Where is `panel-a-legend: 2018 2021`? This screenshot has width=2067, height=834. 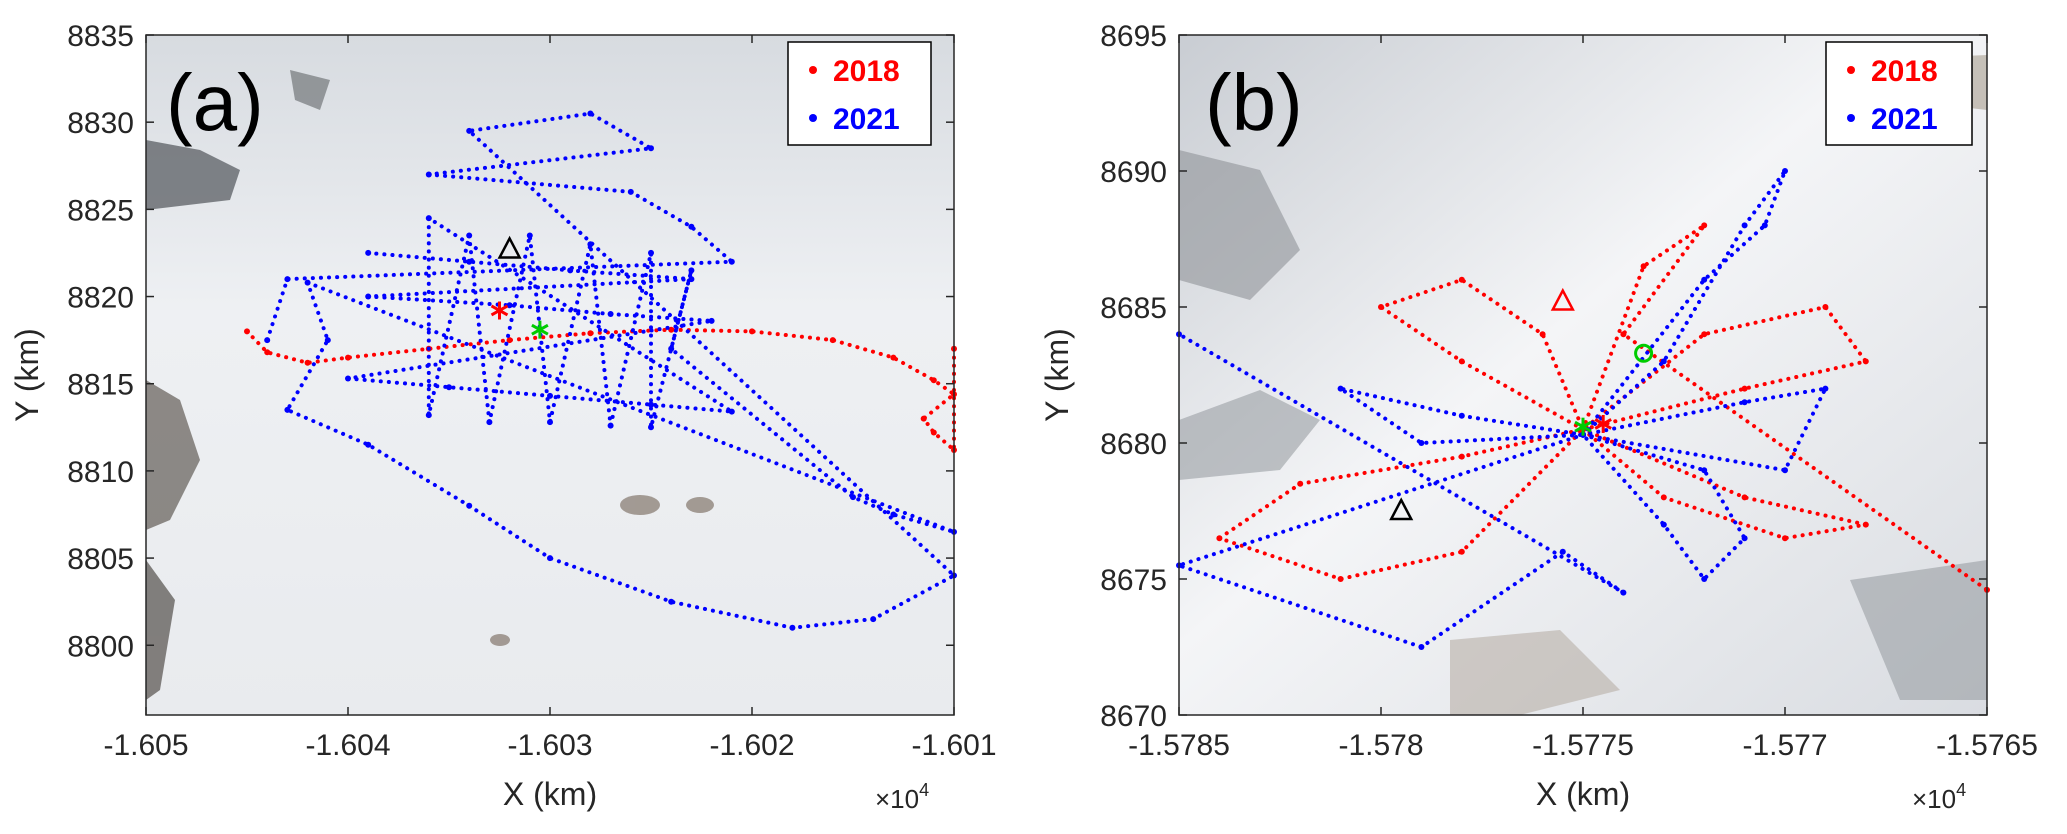 panel-a-legend: 2018 2021 is located at coordinates (859, 93).